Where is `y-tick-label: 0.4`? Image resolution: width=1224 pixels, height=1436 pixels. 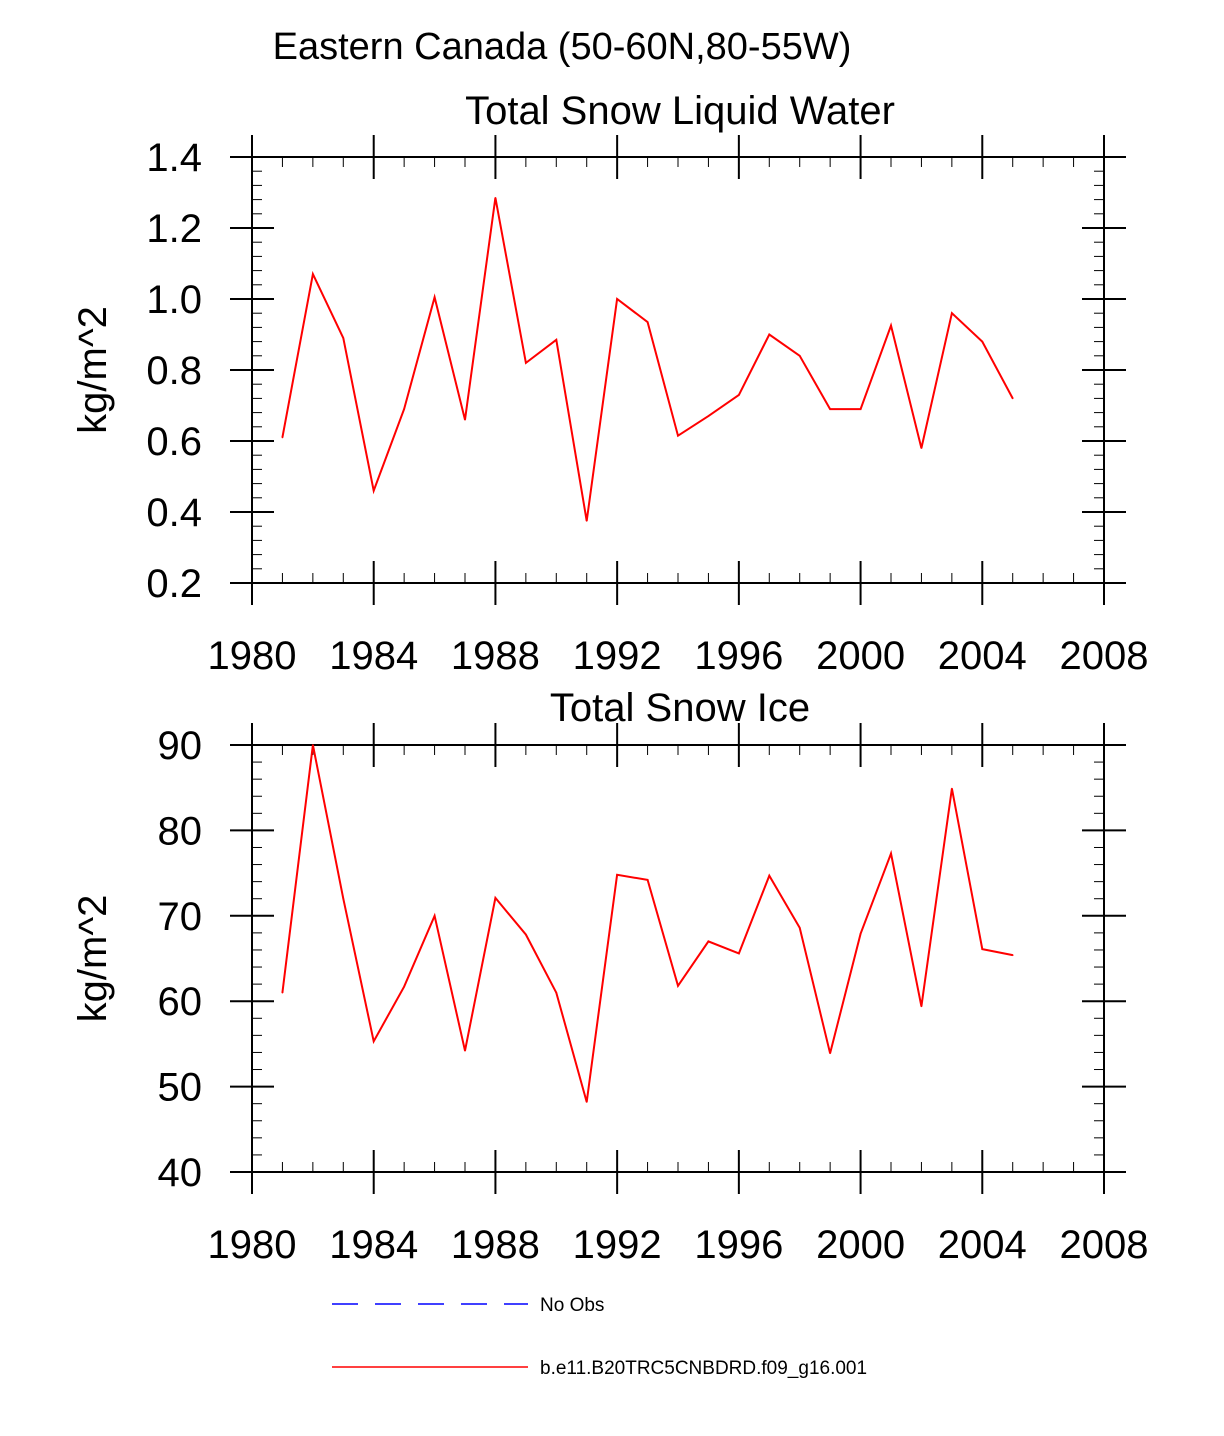 y-tick-label: 0.4 is located at coordinates (174, 513).